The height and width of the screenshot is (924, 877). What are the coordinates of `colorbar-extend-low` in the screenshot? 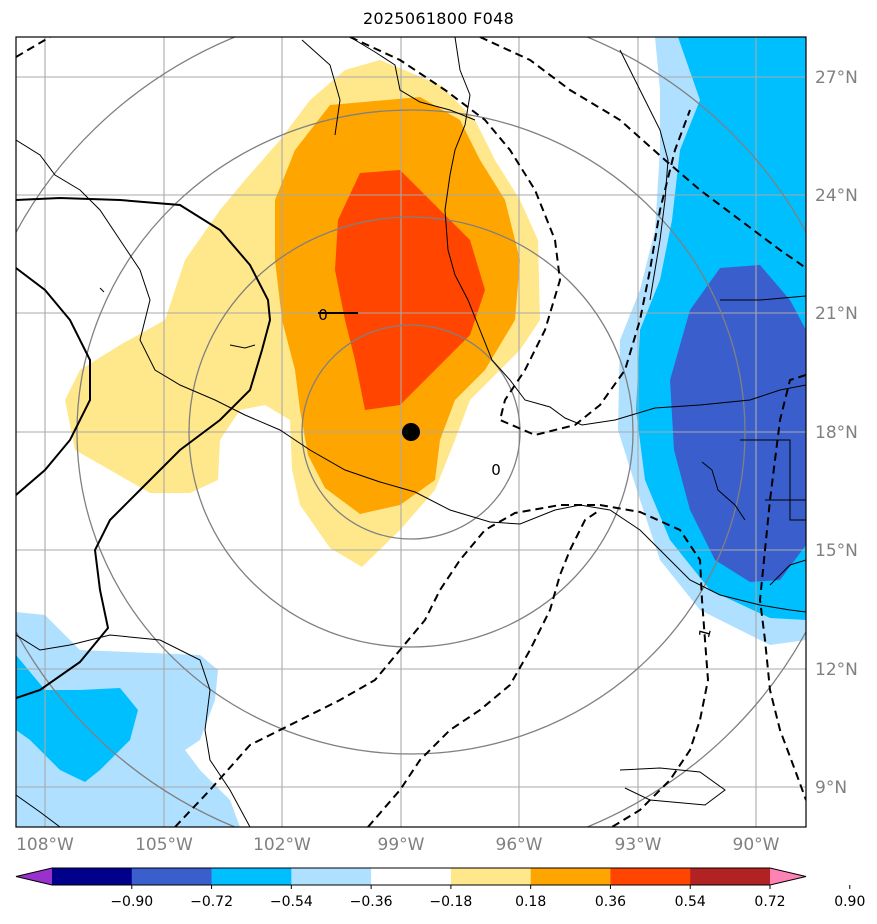 It's located at (34, 876).